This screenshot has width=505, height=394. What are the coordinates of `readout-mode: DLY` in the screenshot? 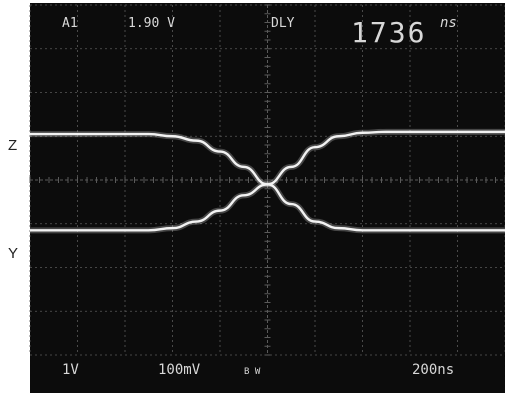 It's located at (283, 23).